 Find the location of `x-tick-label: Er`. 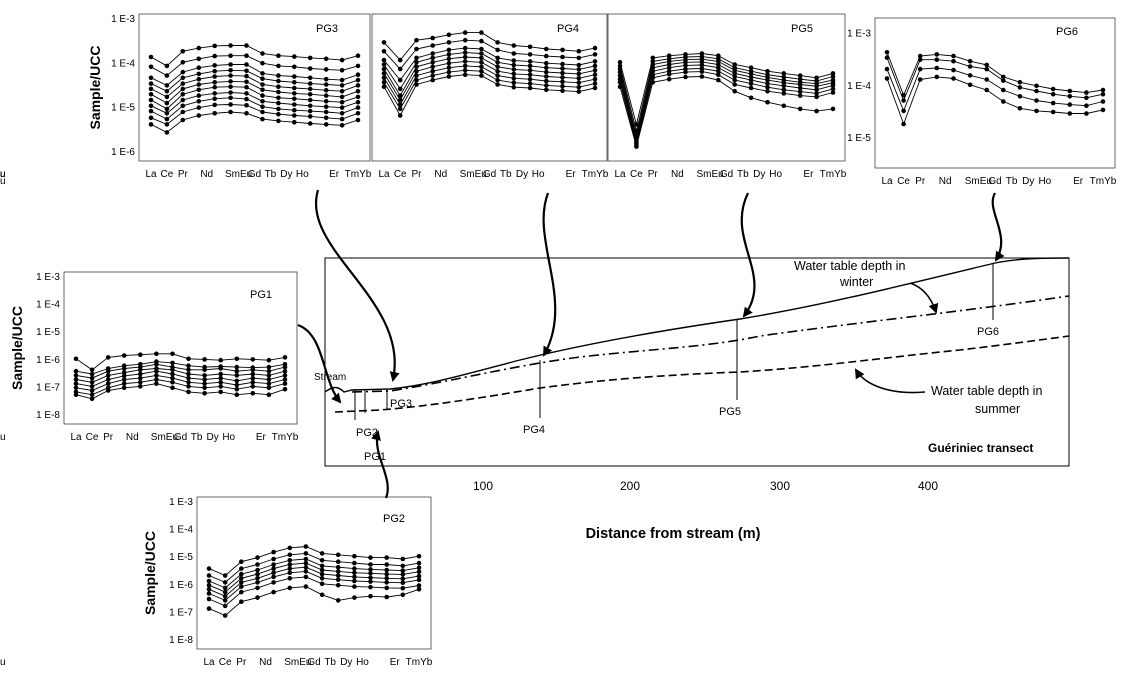

x-tick-label: Er is located at coordinates (1078, 181).